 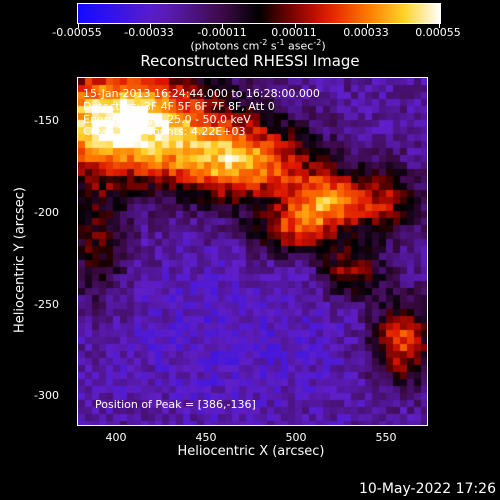 I want to click on x-tick-label: 400, so click(x=116, y=437).